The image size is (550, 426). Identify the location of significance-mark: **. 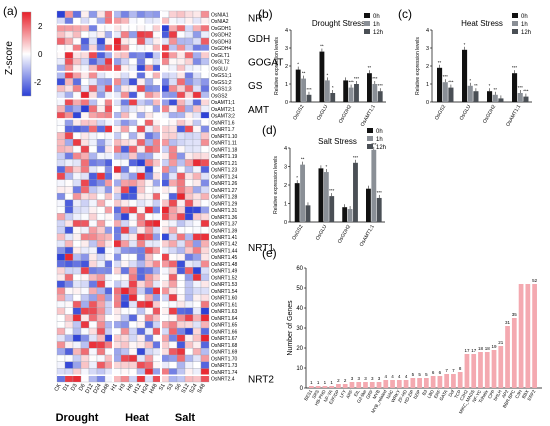
(304, 73).